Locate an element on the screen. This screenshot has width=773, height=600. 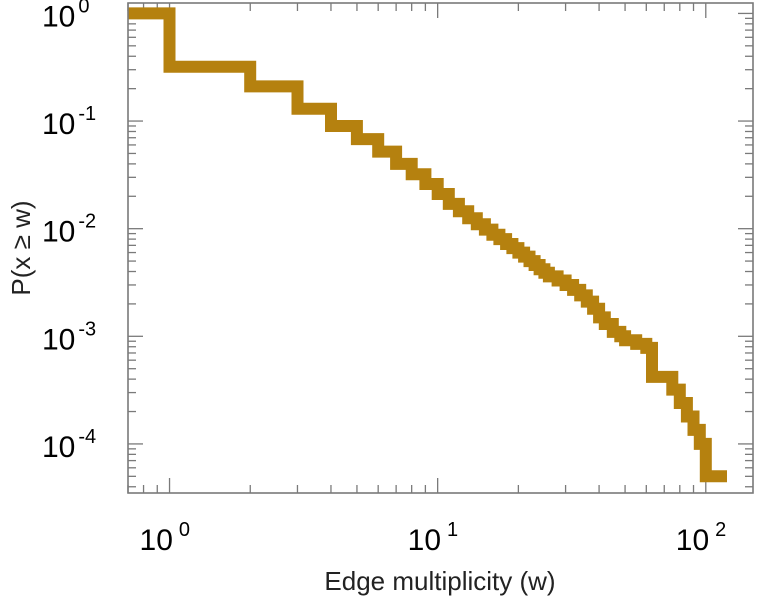
y-tick-label: 10 0 is located at coordinates (66, 16).